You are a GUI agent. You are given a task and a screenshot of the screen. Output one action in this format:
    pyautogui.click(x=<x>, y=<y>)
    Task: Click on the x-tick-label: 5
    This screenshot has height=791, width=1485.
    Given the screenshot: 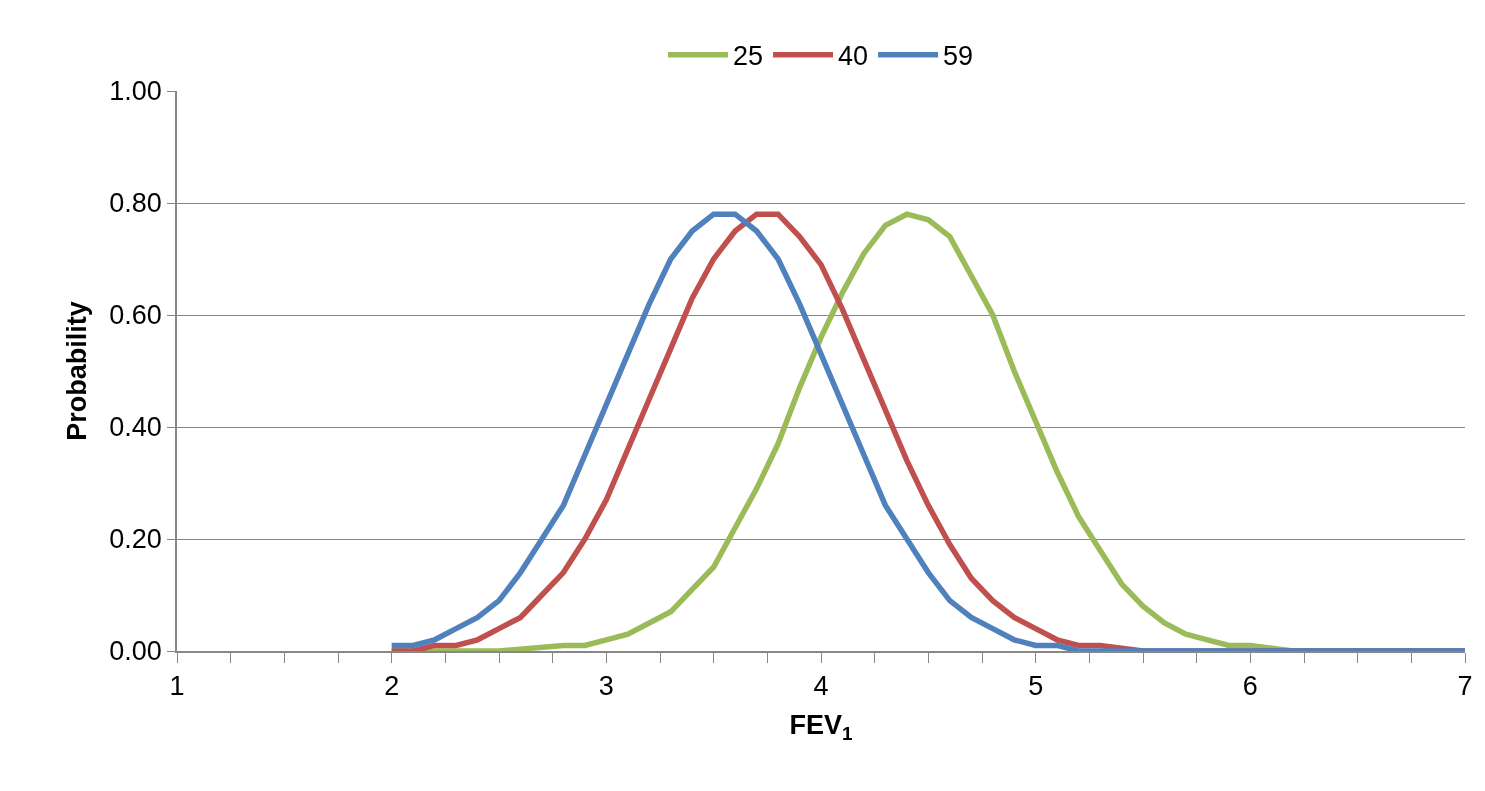 What is the action you would take?
    pyautogui.click(x=1036, y=686)
    